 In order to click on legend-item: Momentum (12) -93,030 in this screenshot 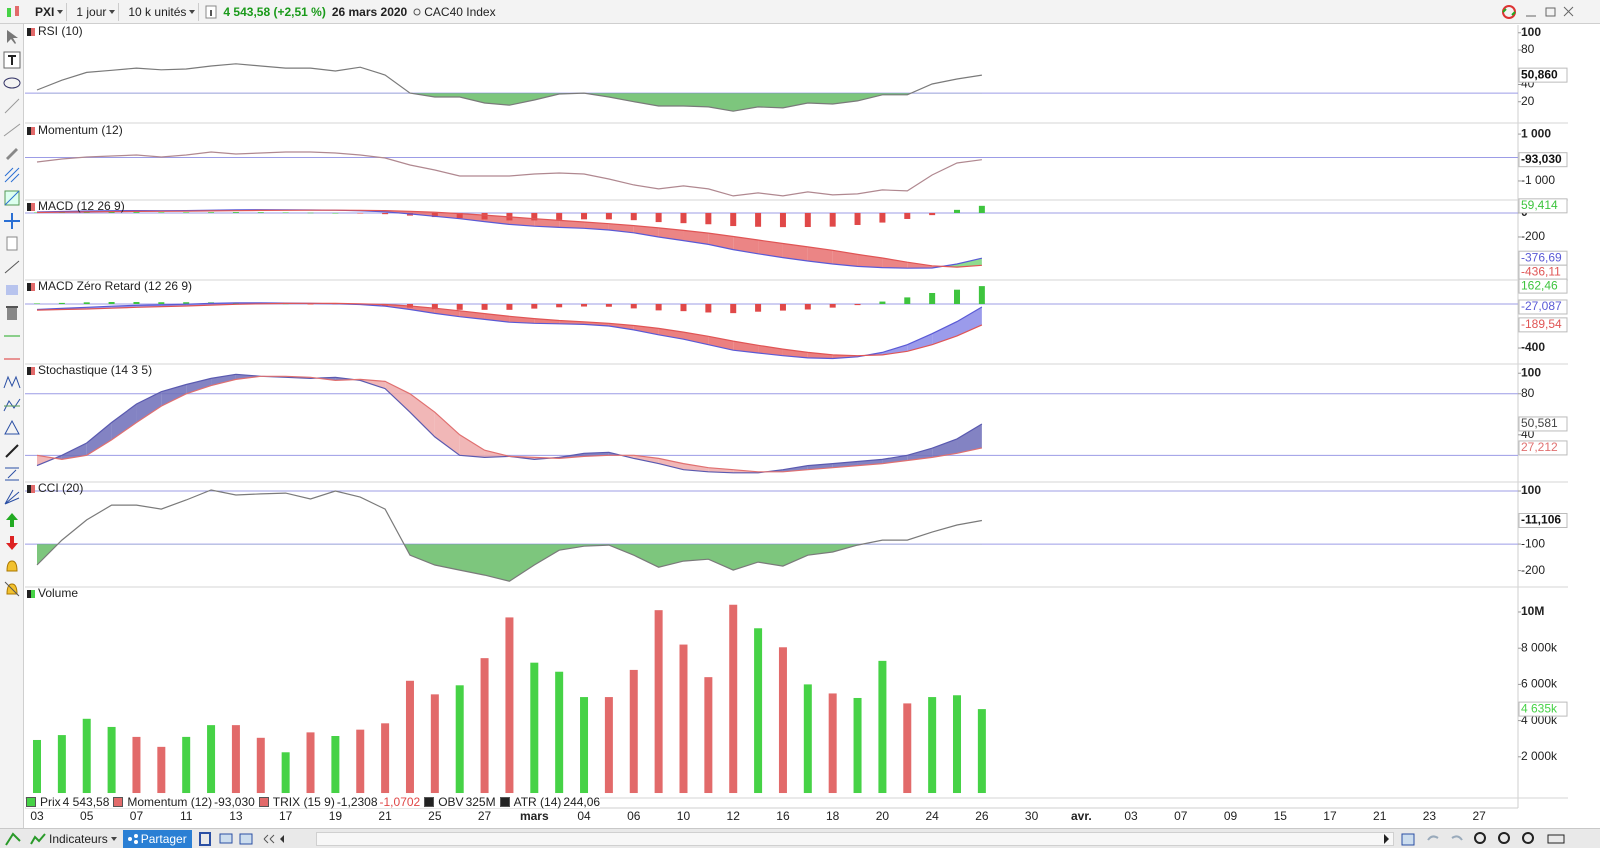, I will do `click(184, 802)`.